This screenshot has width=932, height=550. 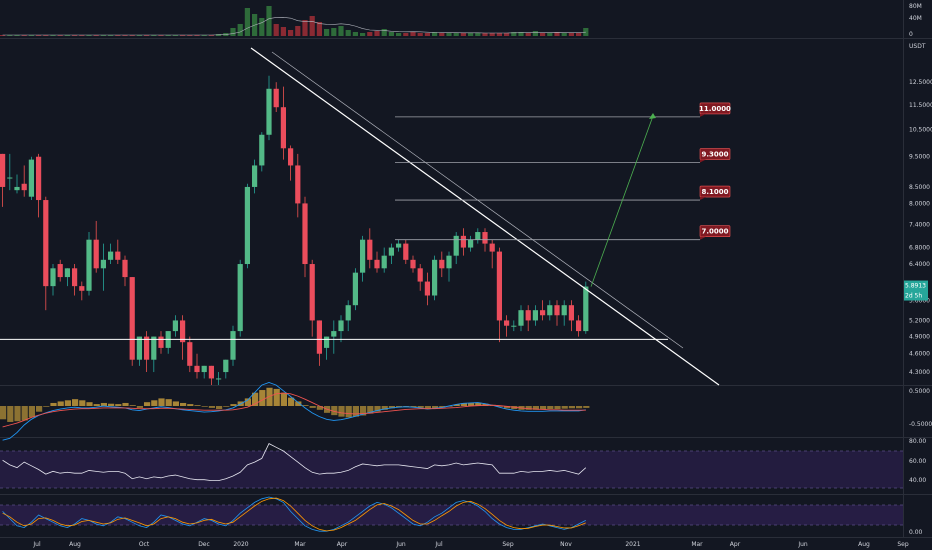 I want to click on price-tick-label: 7.4000, so click(x=919, y=225).